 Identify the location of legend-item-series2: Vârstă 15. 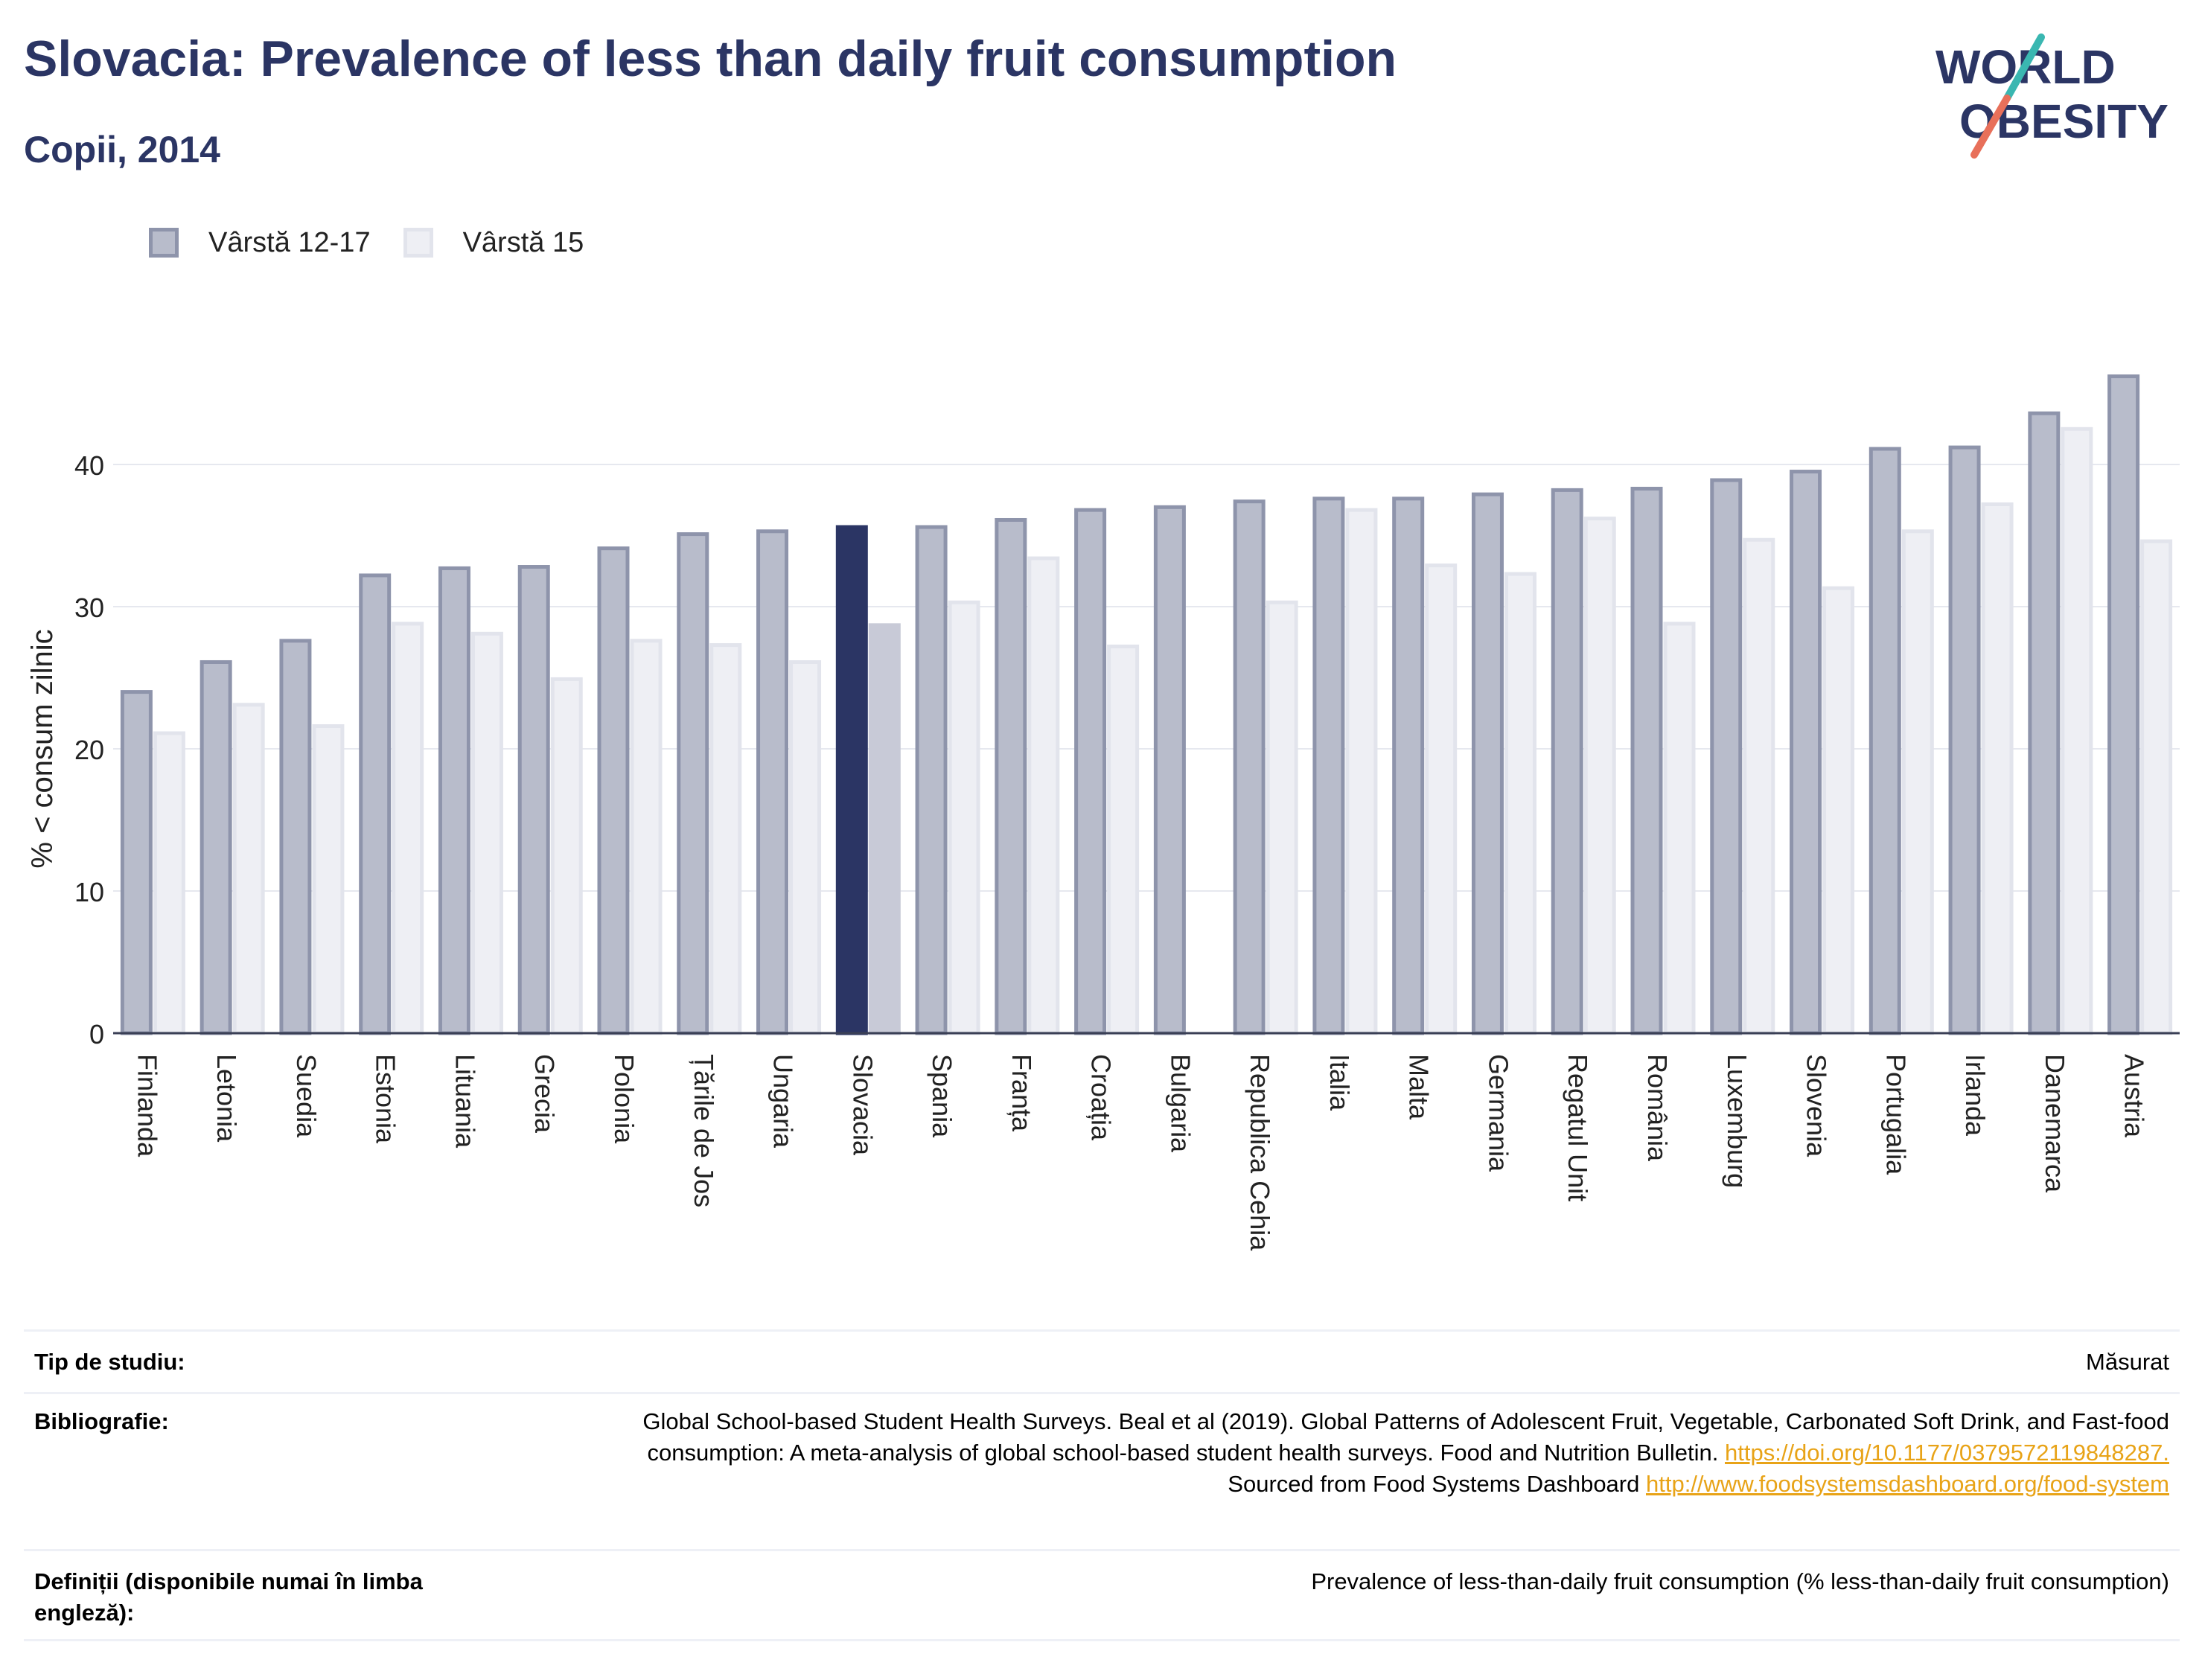
(493, 243).